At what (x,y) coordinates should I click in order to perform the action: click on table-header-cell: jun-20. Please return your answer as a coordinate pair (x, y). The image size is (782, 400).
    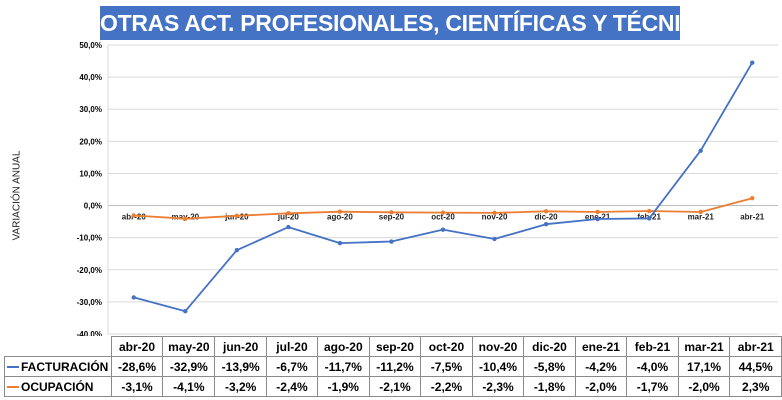
    Looking at the image, I should click on (240, 346).